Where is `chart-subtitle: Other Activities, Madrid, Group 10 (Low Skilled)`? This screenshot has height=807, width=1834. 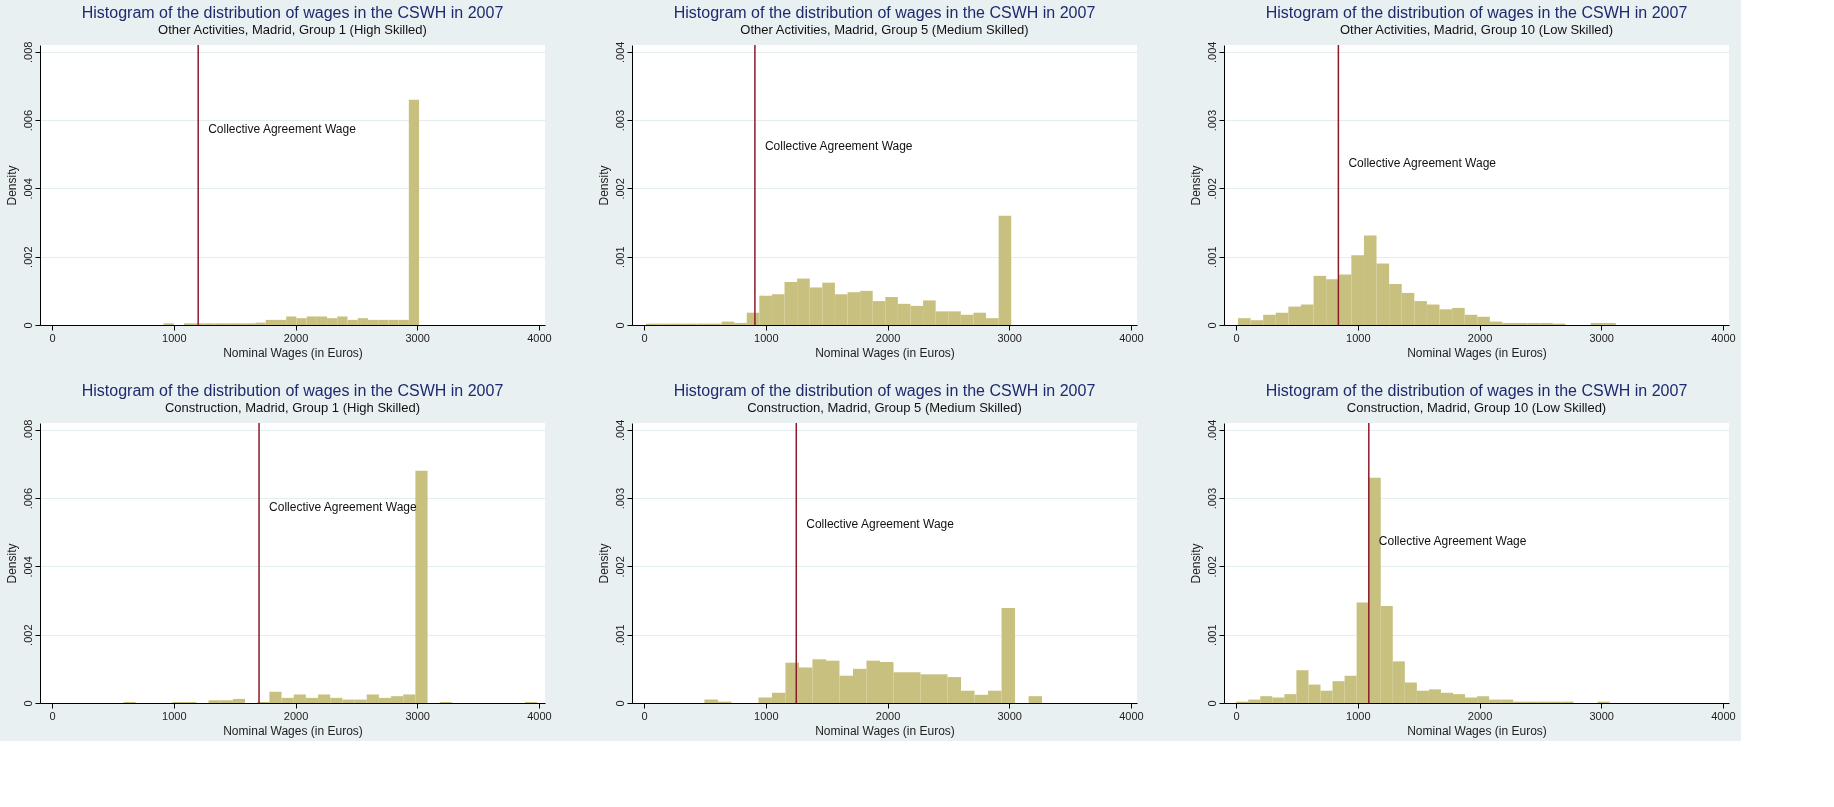 chart-subtitle: Other Activities, Madrid, Group 10 (Low Skilled) is located at coordinates (1476, 30).